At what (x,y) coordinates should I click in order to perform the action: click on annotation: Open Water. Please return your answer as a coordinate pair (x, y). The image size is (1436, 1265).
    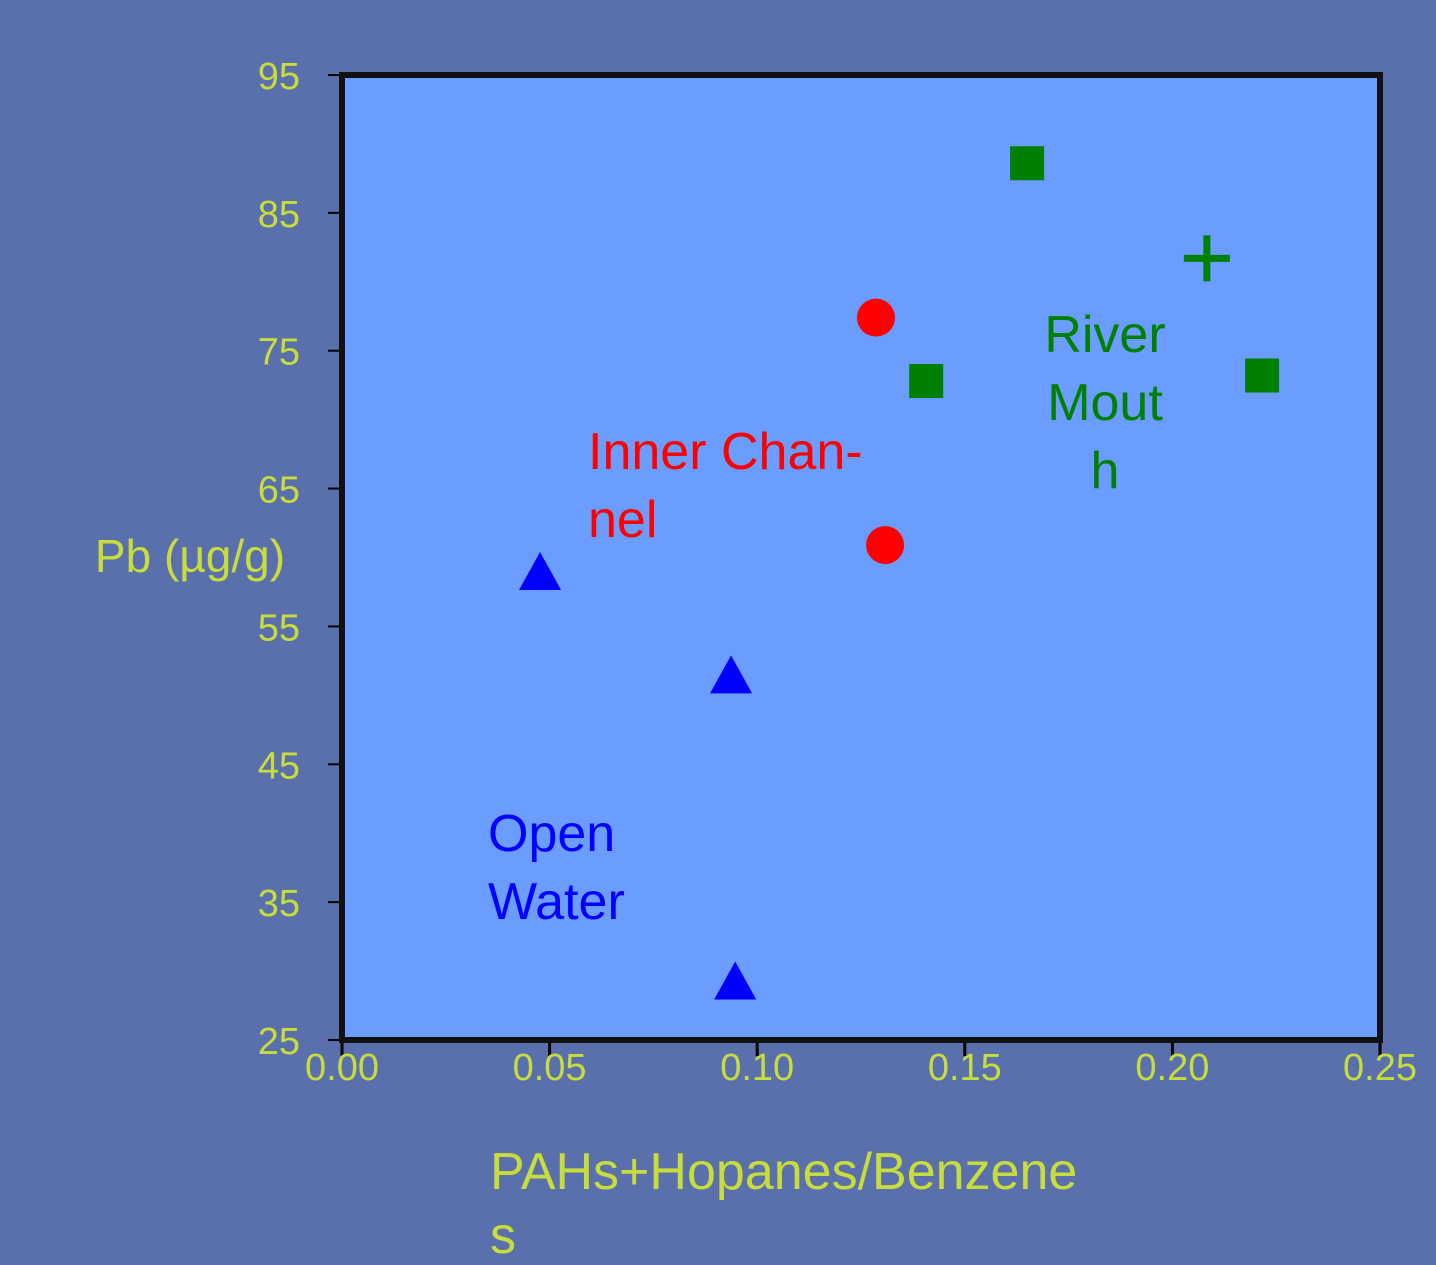
    Looking at the image, I should click on (556, 868).